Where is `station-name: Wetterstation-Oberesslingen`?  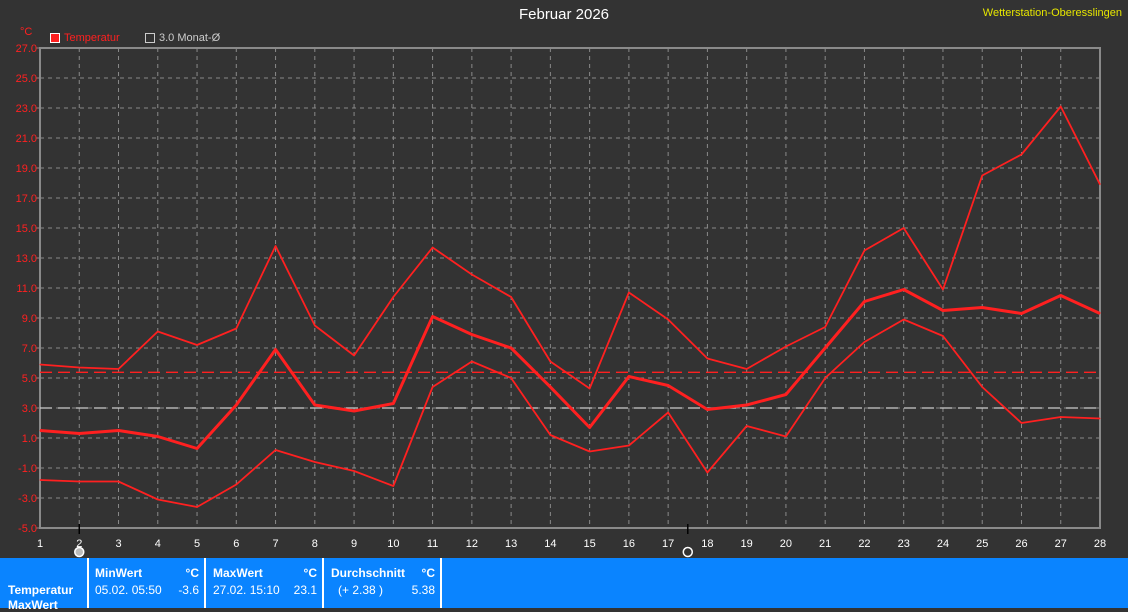 station-name: Wetterstation-Oberesslingen is located at coordinates (1052, 13).